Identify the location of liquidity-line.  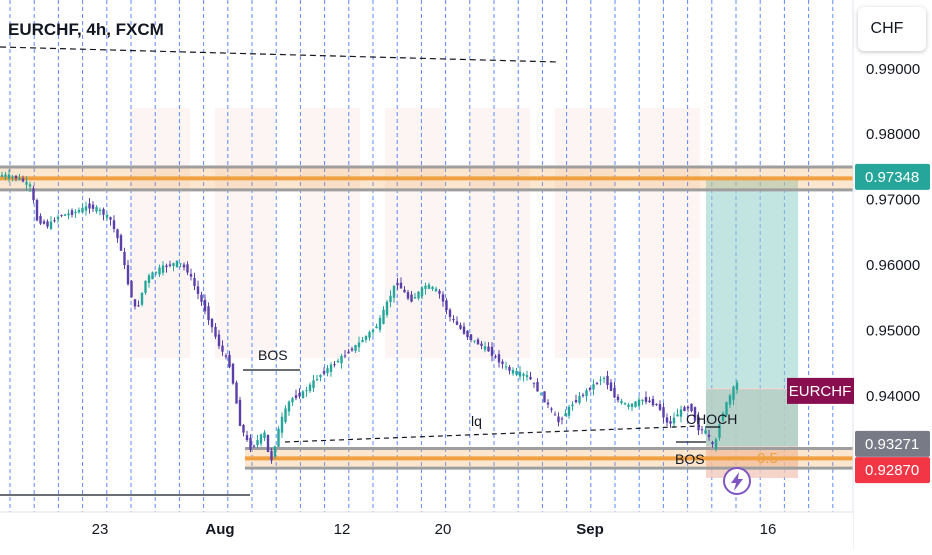
(492, 434).